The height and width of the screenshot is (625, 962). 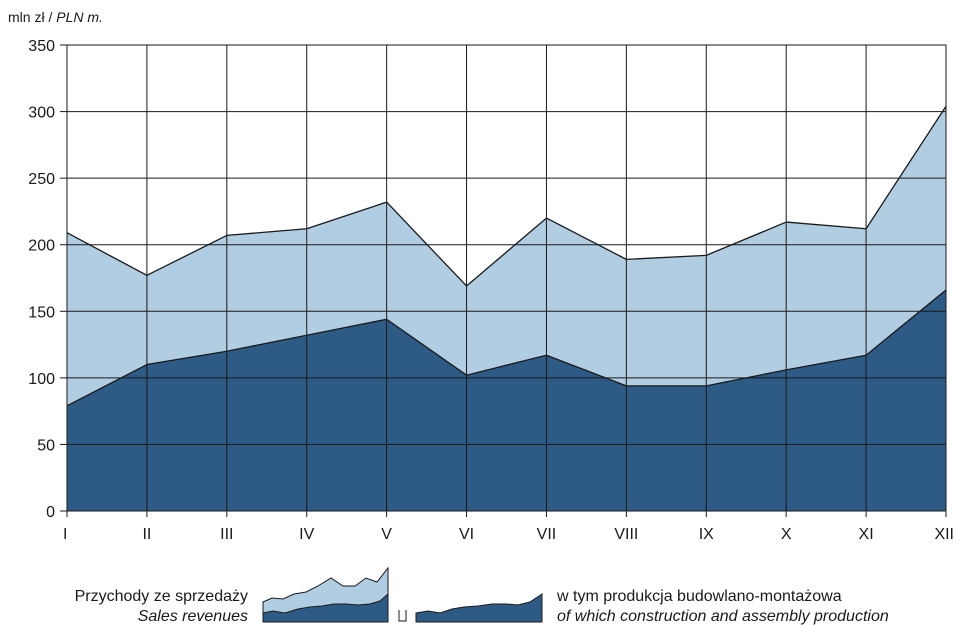 I want to click on legend-sales-swatch, so click(x=325, y=594).